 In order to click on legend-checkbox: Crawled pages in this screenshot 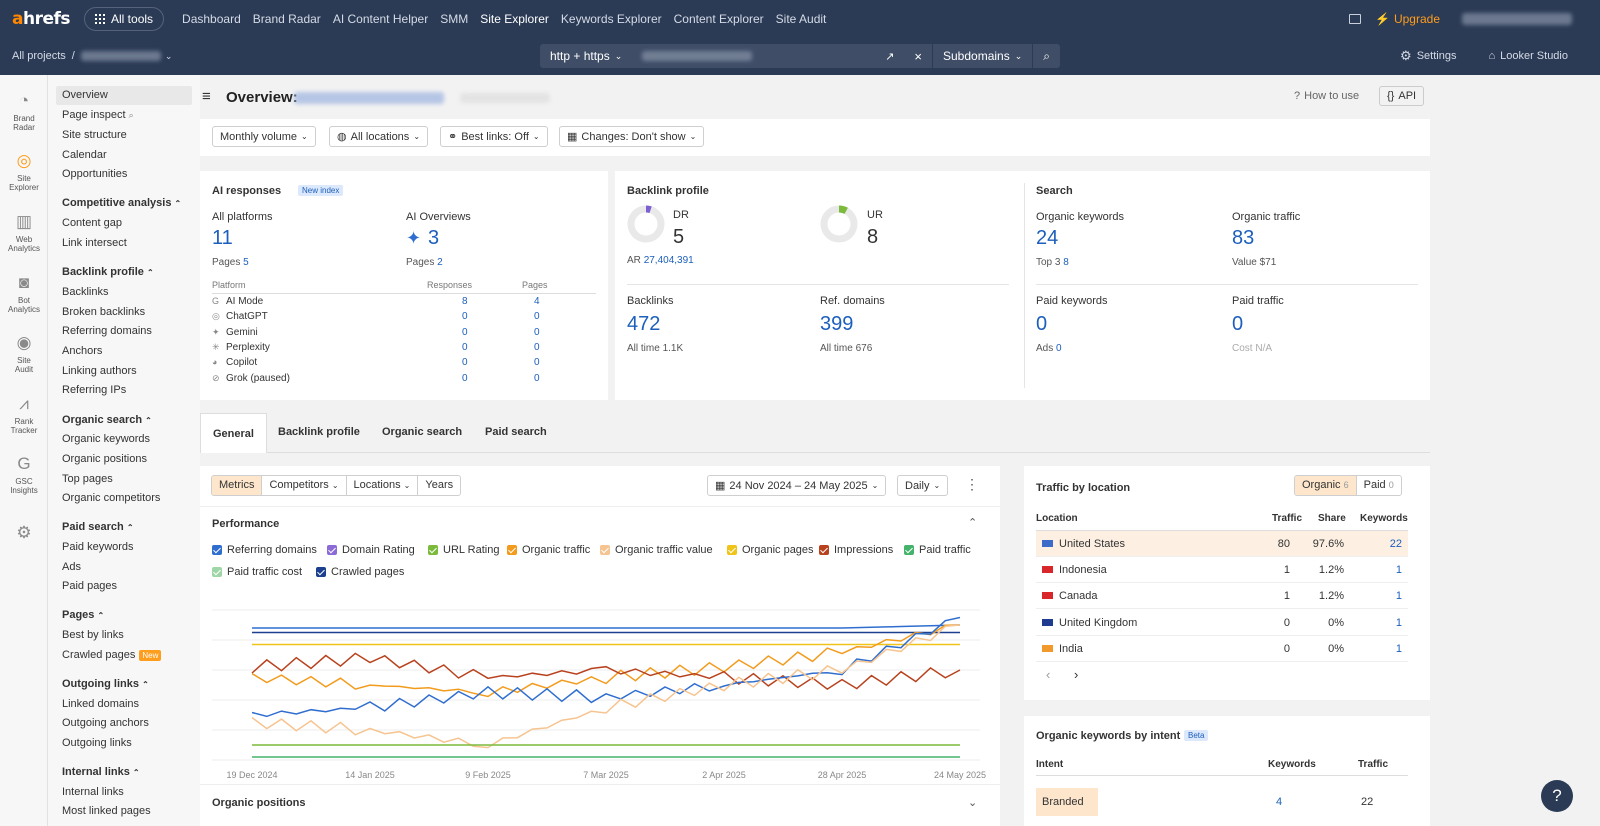, I will do `click(360, 572)`.